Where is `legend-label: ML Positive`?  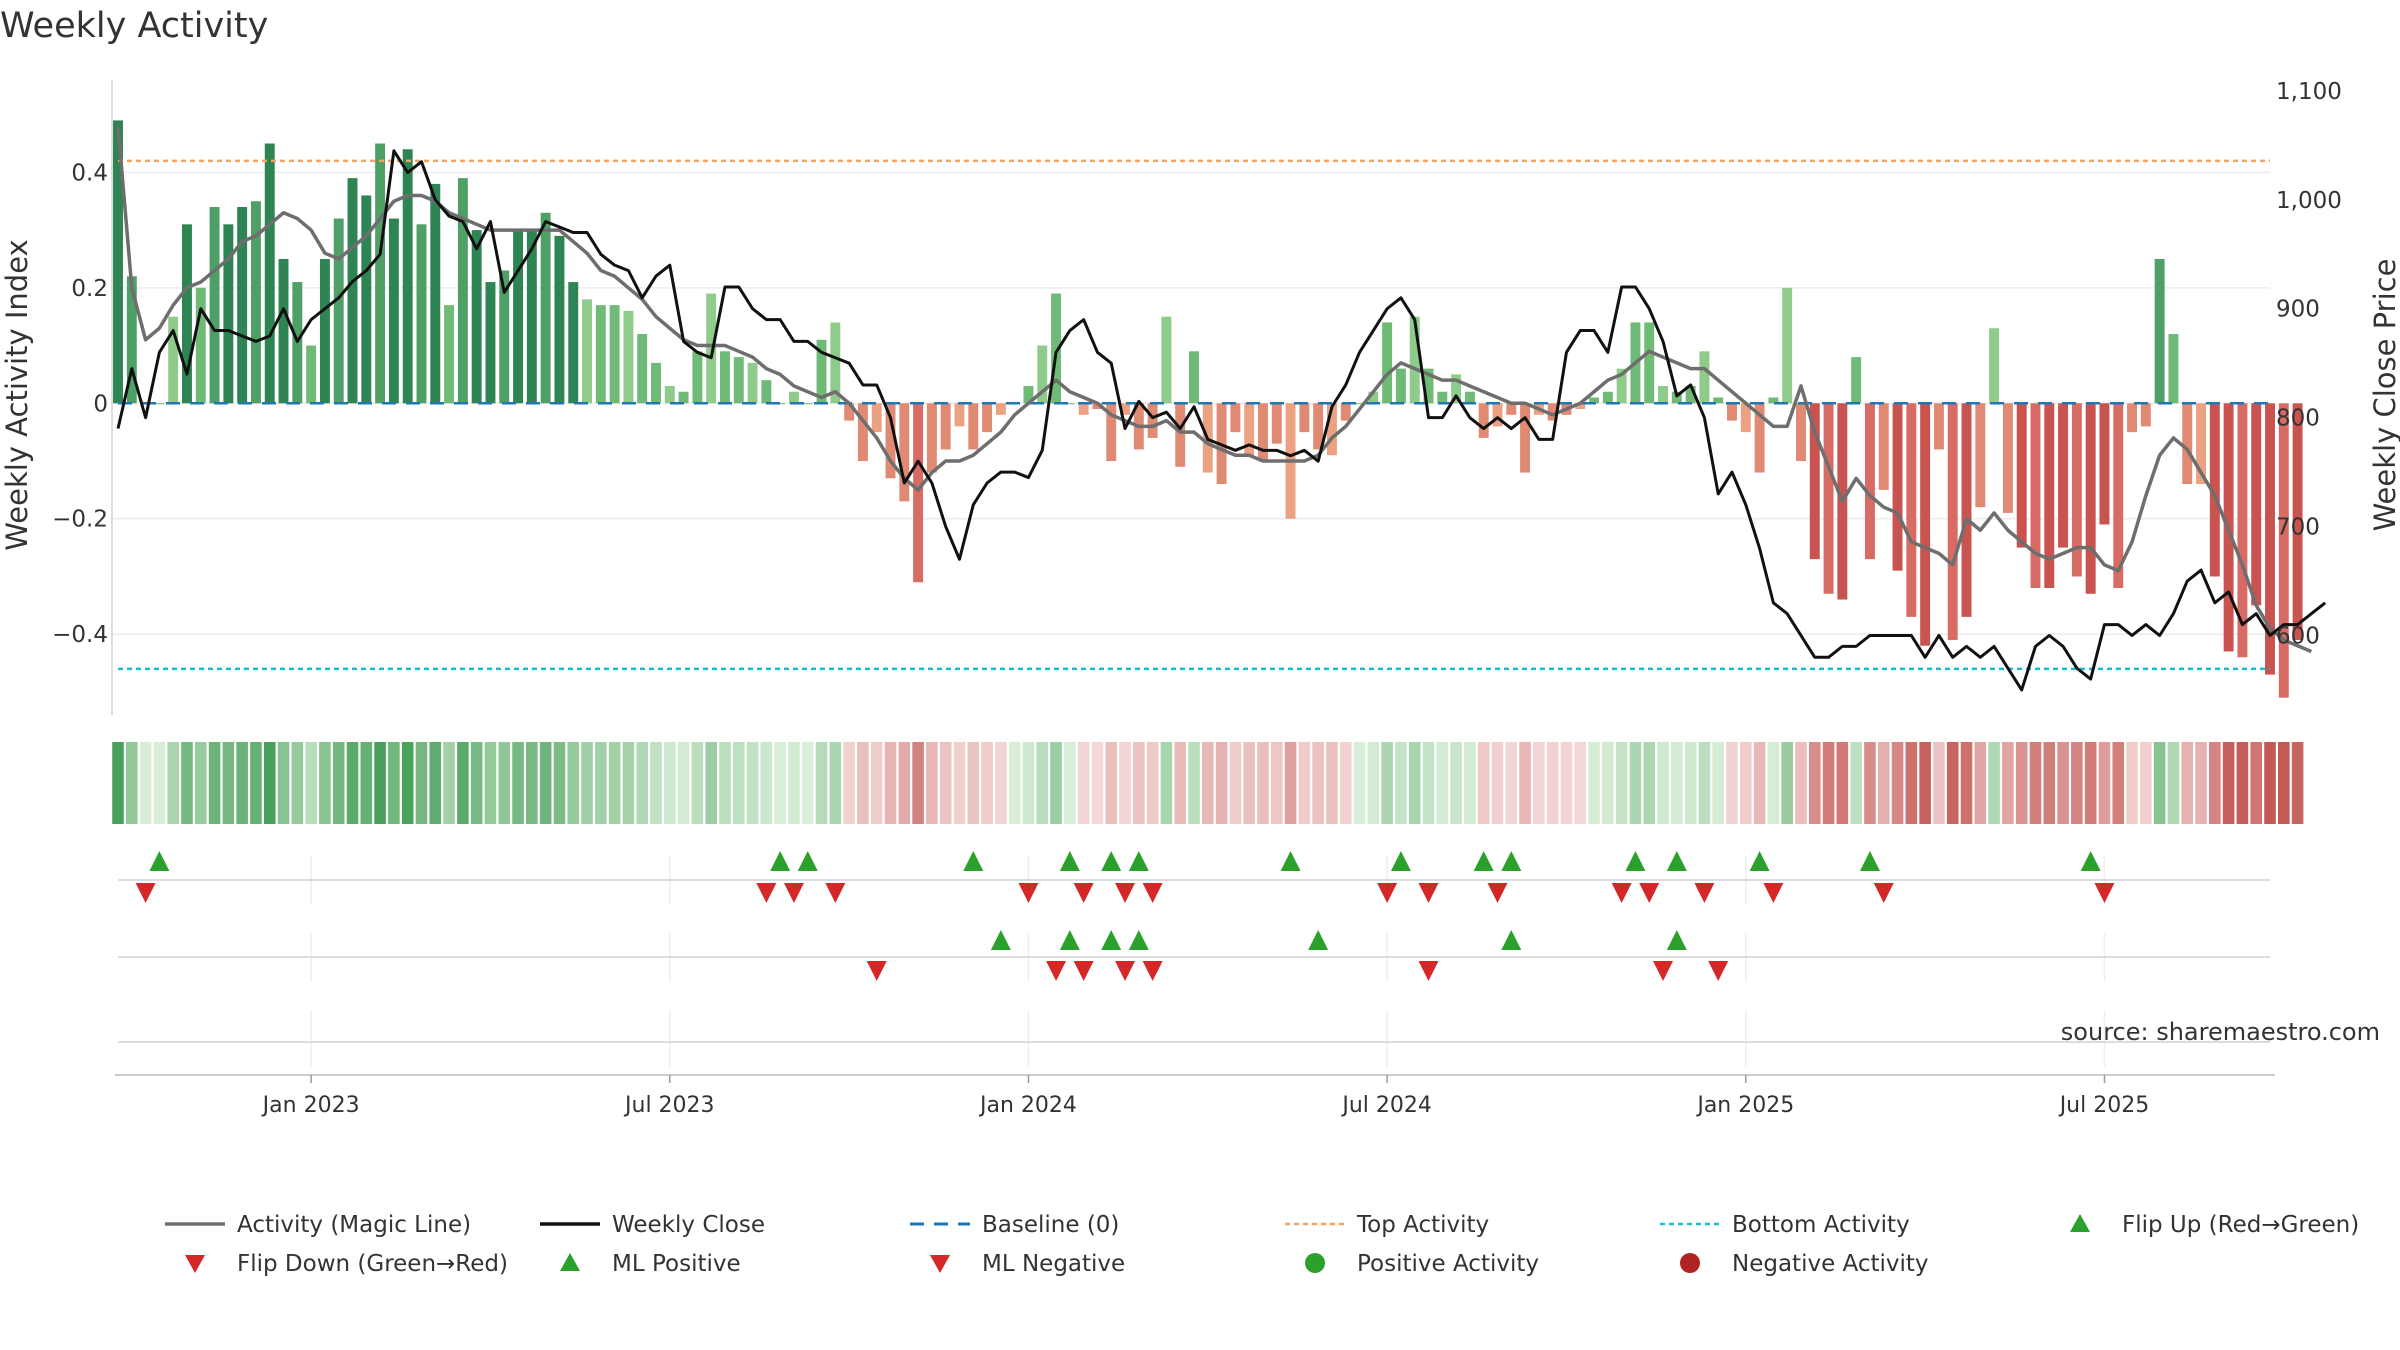 legend-label: ML Positive is located at coordinates (676, 1264).